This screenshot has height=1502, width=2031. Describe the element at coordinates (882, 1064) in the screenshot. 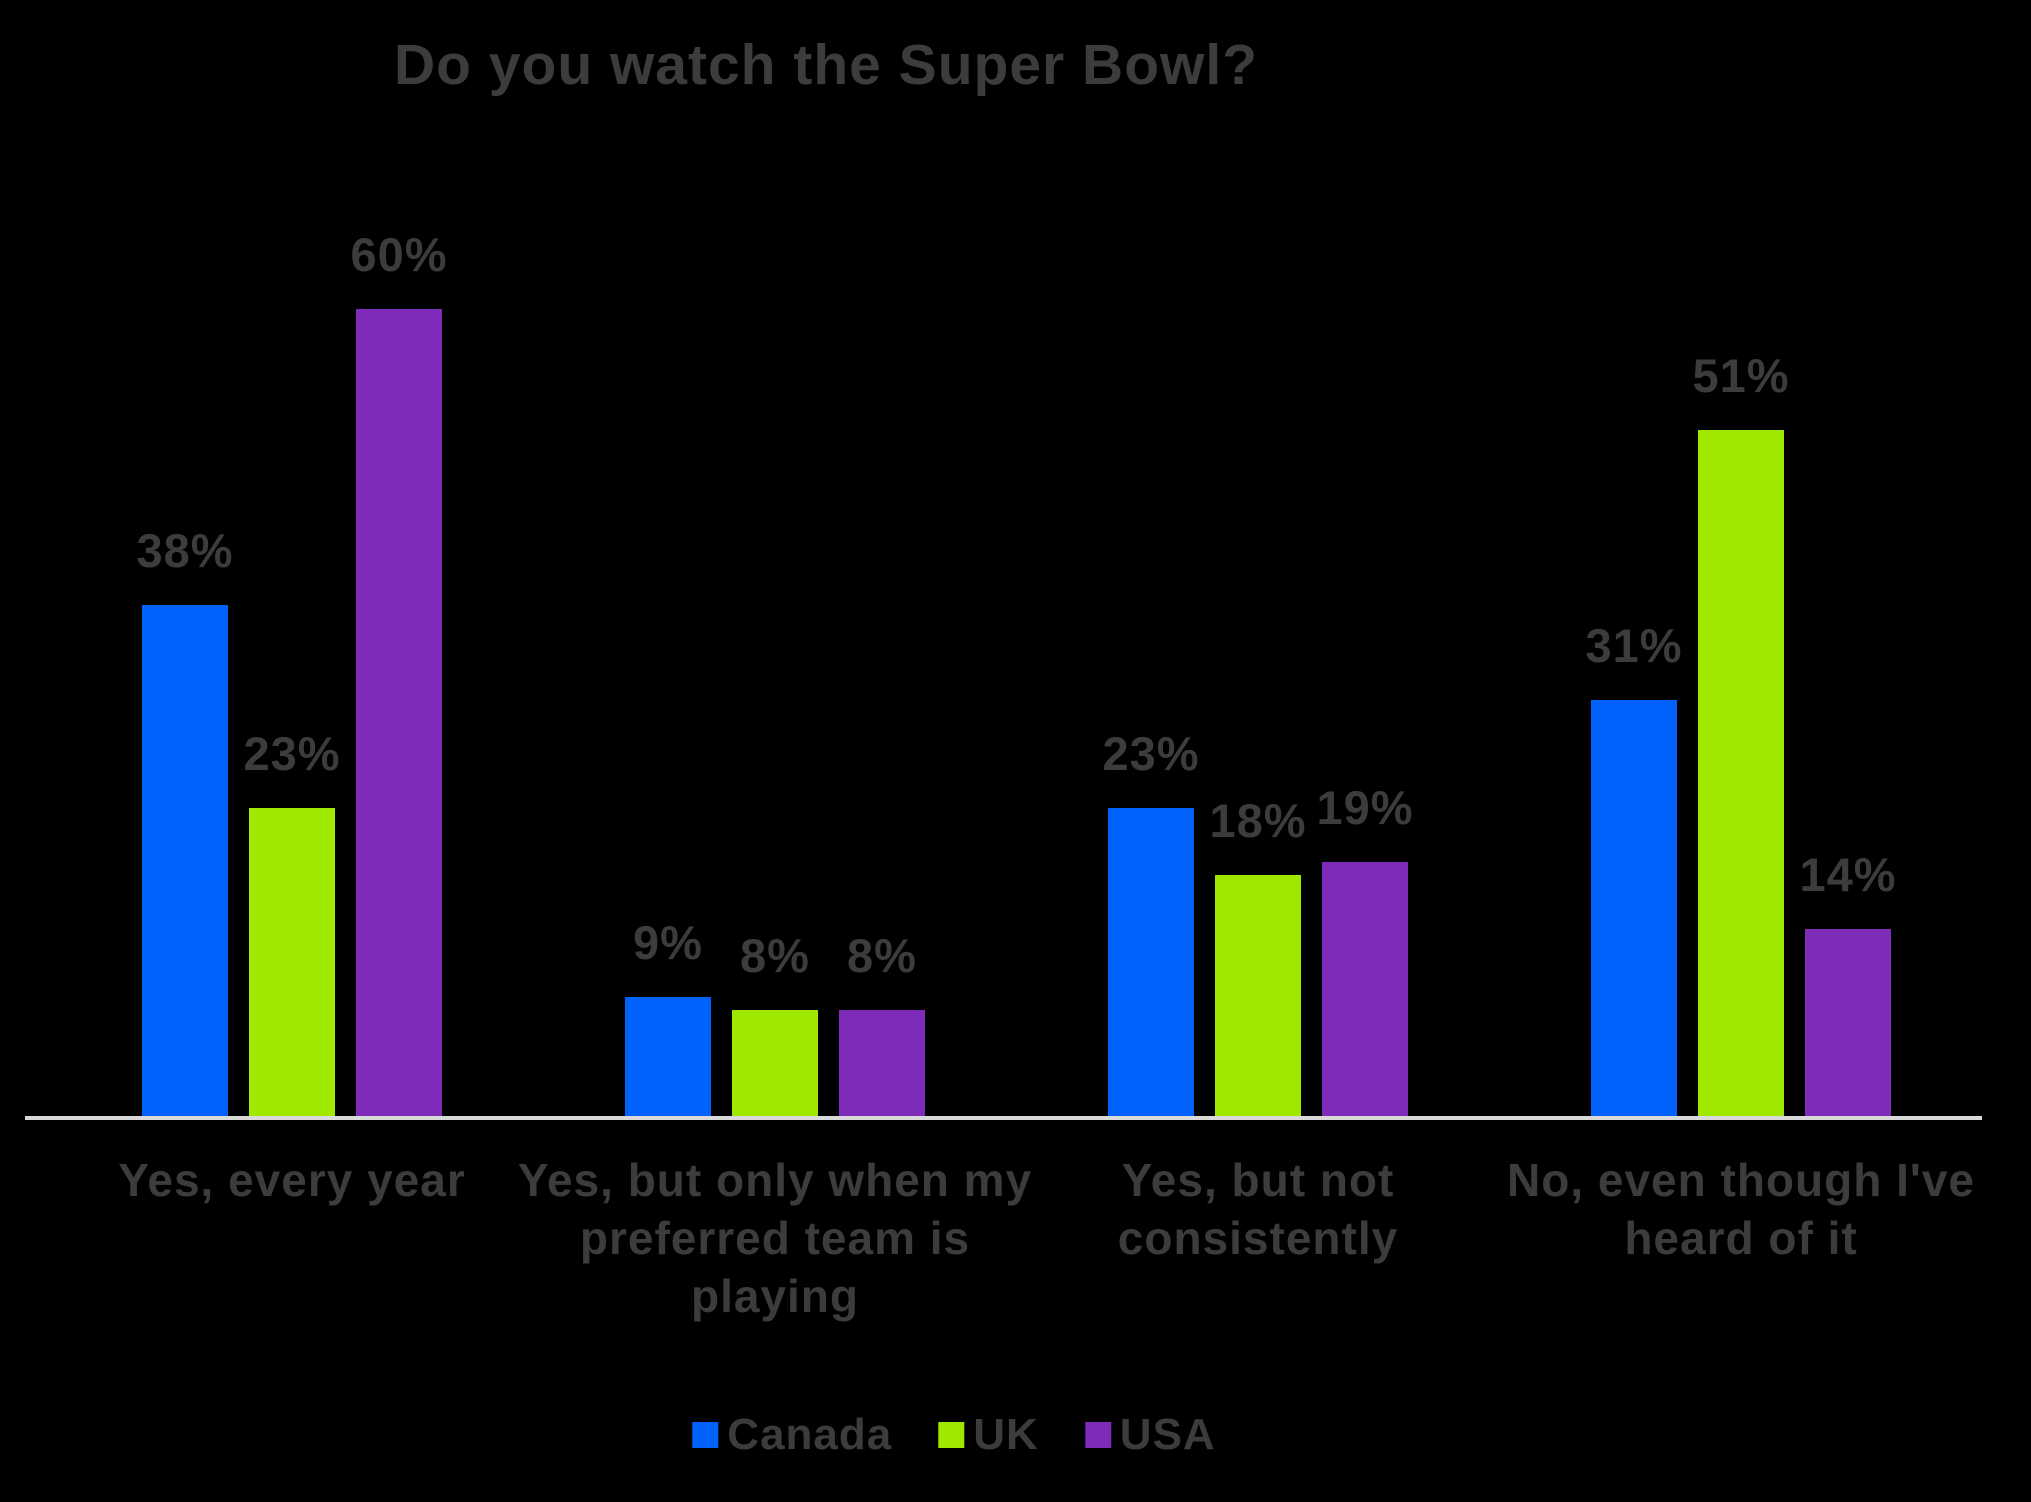

I see `bar-usa-yes-but-only-when-my-preferred-team-is-playing` at that location.